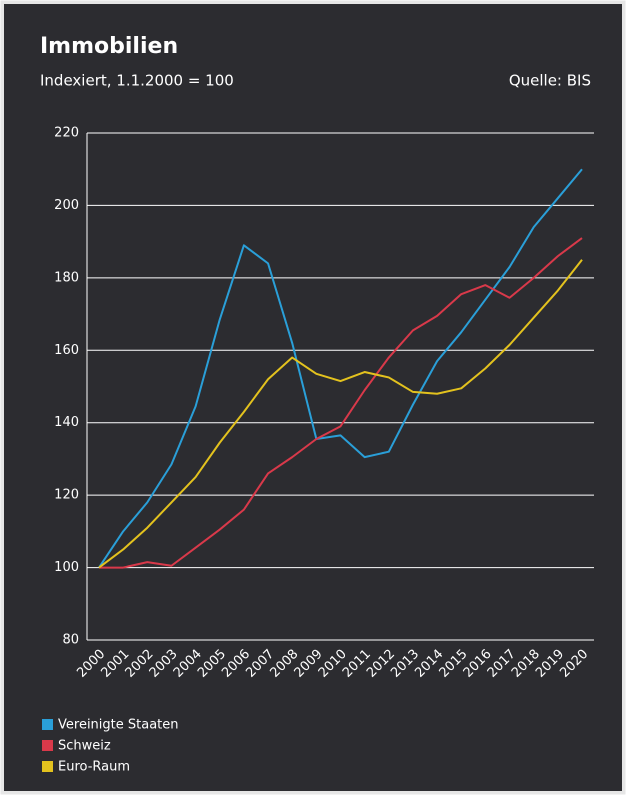  Describe the element at coordinates (66, 567) in the screenshot. I see `y-tick-label: 100` at that location.